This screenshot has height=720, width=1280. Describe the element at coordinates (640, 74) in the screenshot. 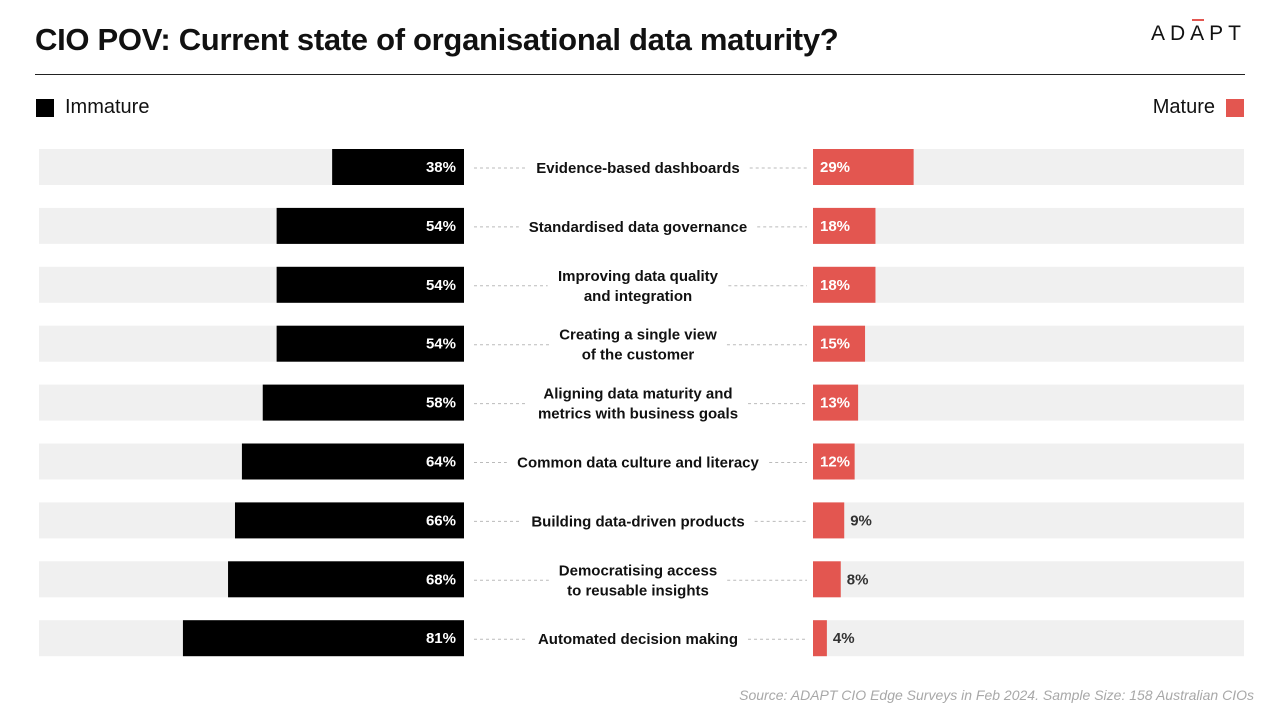

I see `header-divider` at that location.